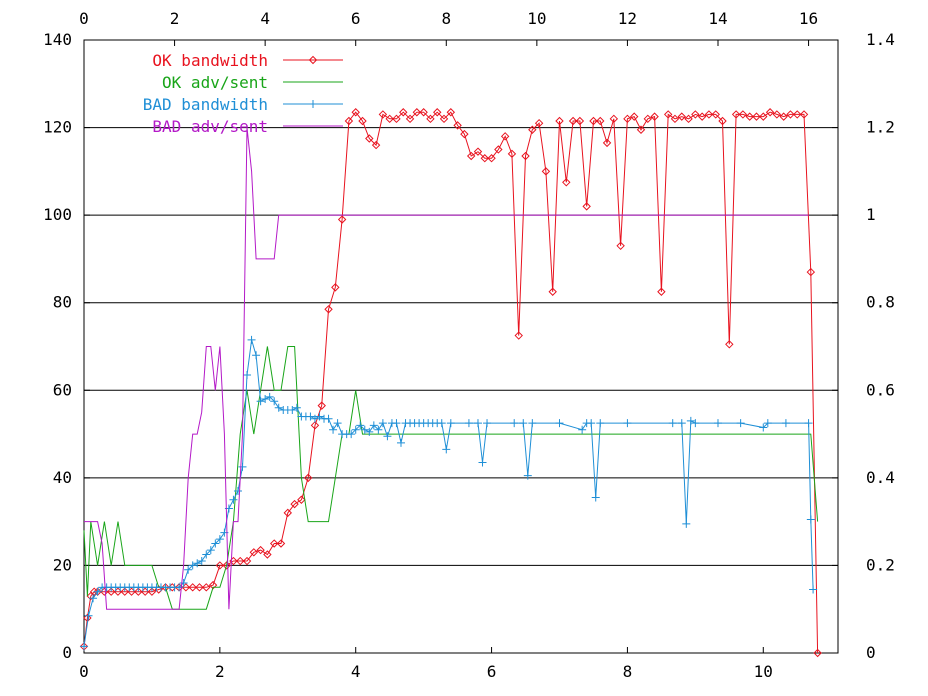  Describe the element at coordinates (492, 671) in the screenshot. I see `x-bottom-tick-label: 6` at that location.